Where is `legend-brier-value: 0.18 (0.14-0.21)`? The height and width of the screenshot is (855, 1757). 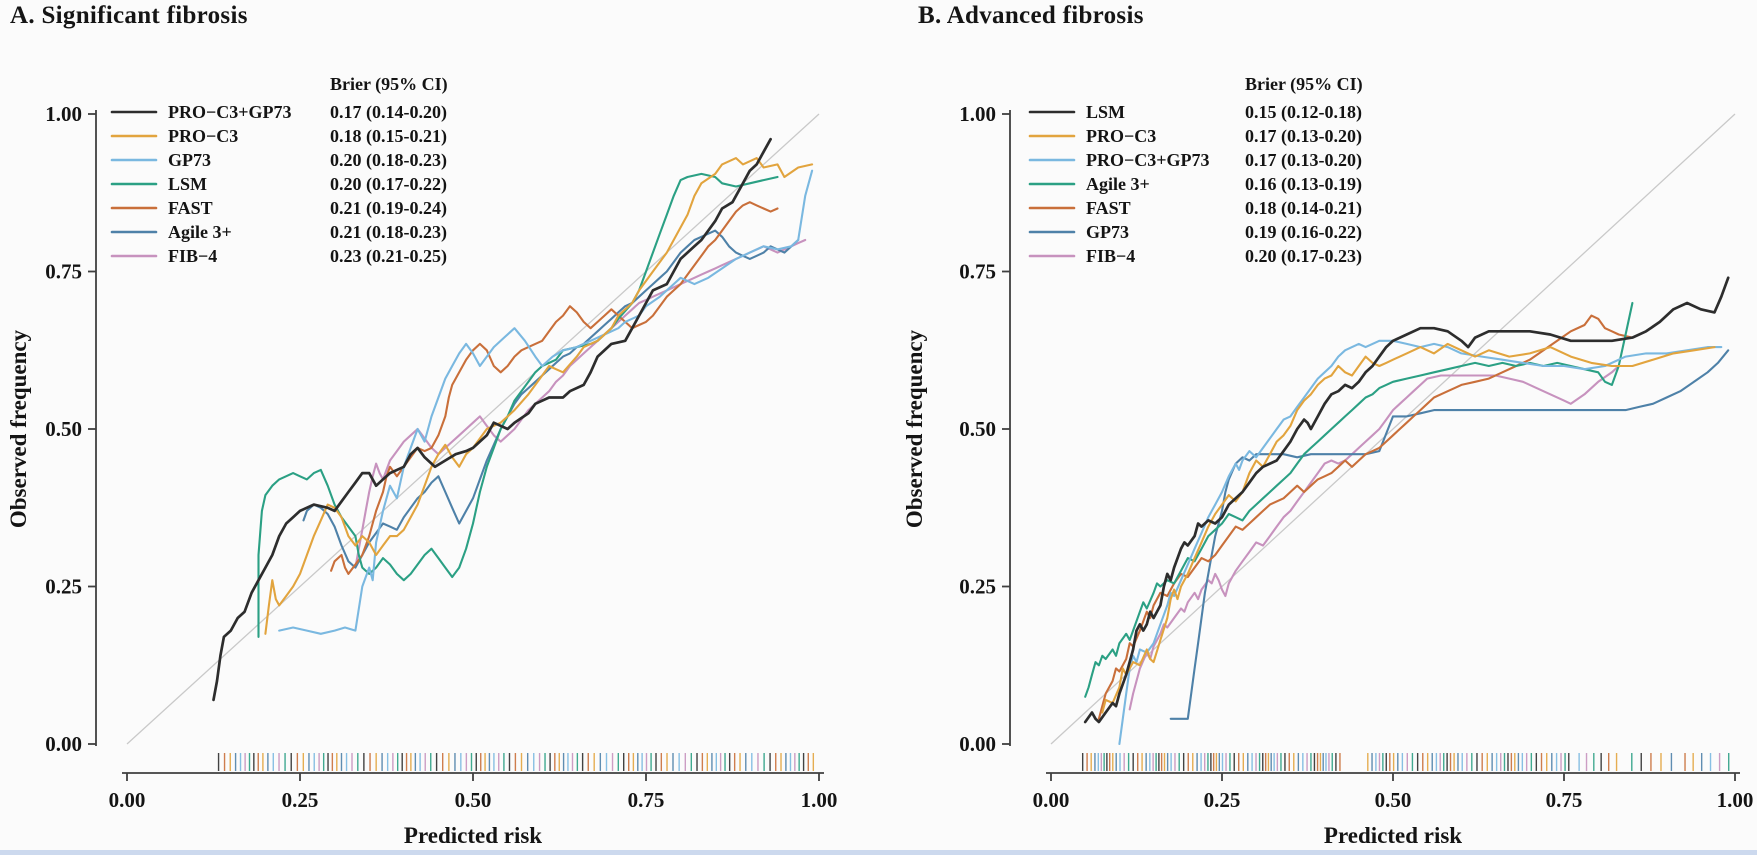
legend-brier-value: 0.18 (0.14-0.21) is located at coordinates (1303, 208).